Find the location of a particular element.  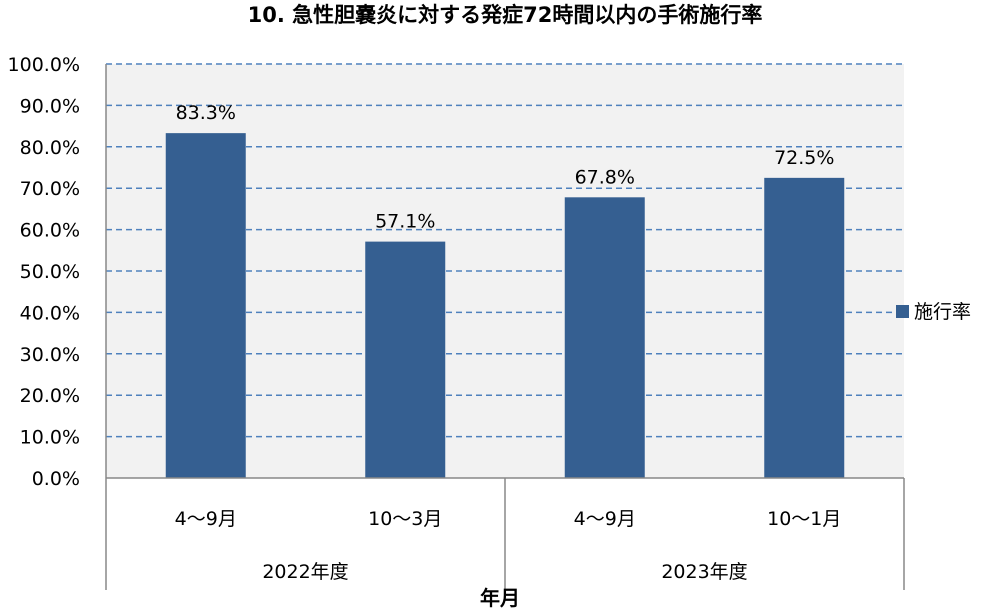

legend: 施行率 is located at coordinates (933, 312).